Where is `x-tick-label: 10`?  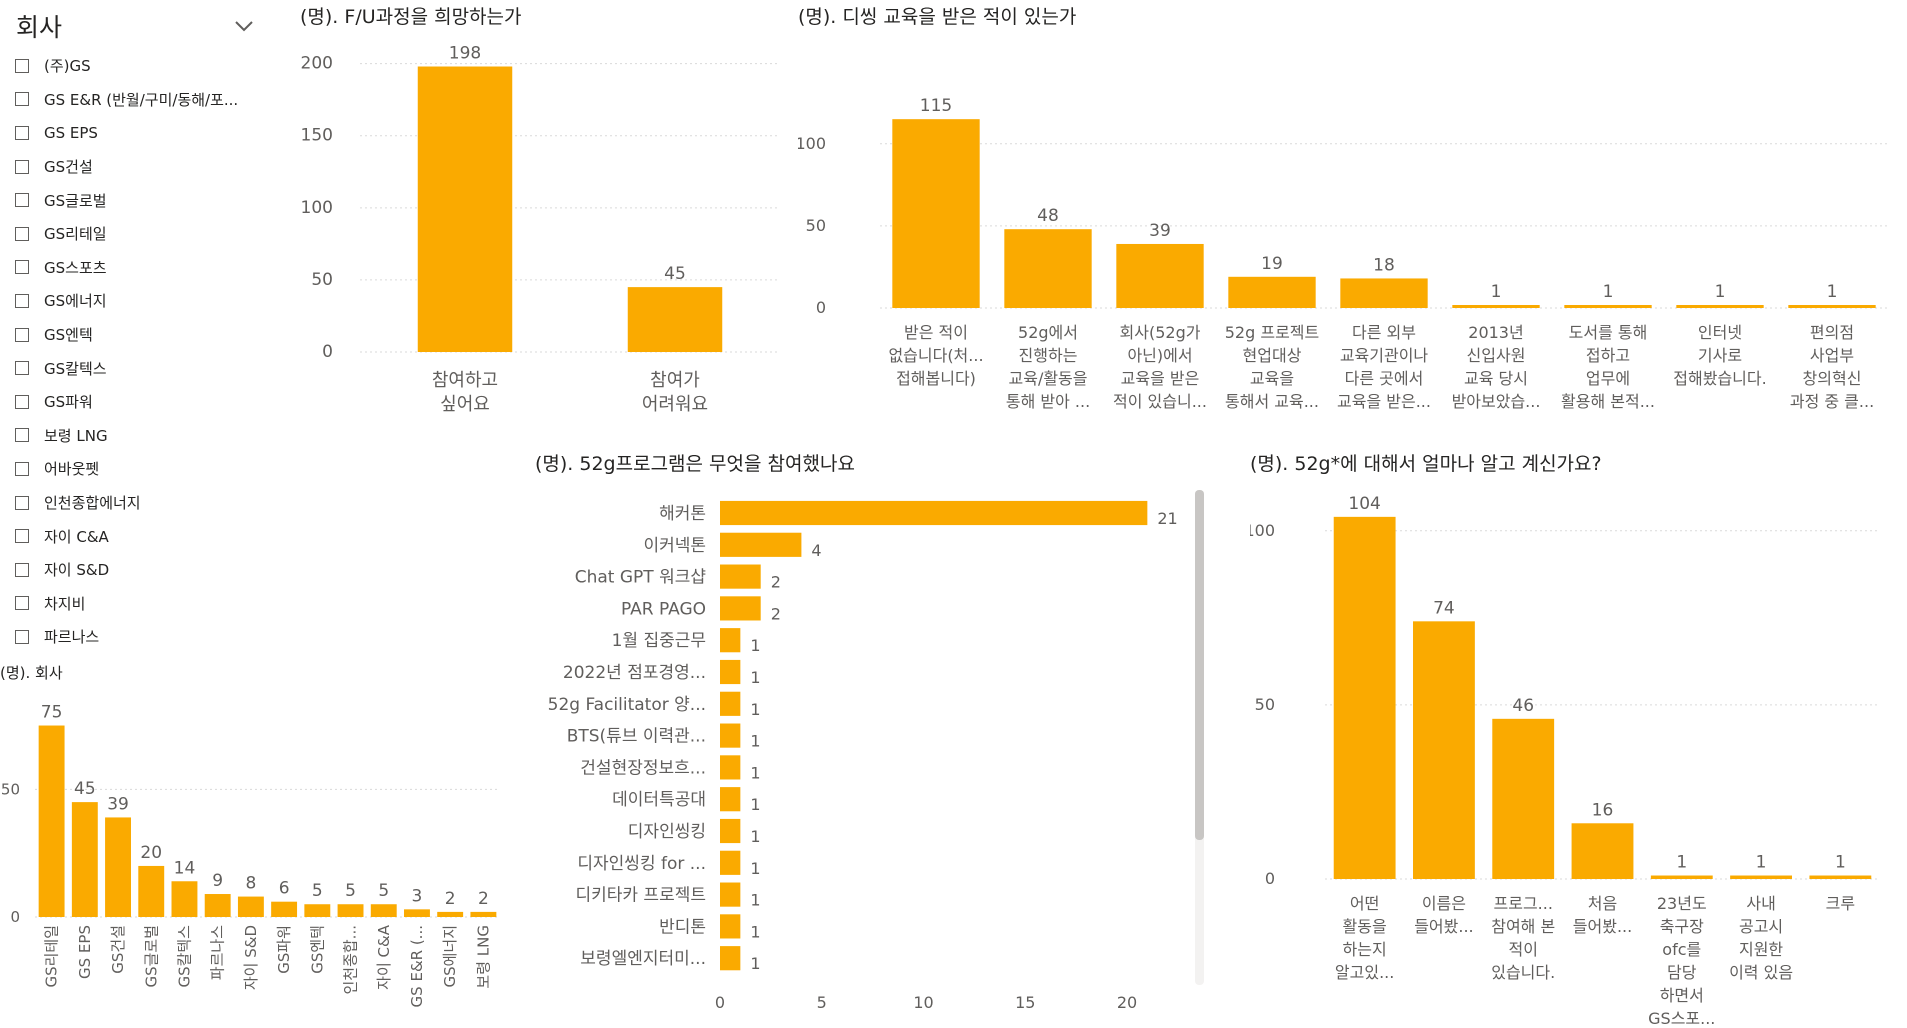 x-tick-label: 10 is located at coordinates (923, 1002).